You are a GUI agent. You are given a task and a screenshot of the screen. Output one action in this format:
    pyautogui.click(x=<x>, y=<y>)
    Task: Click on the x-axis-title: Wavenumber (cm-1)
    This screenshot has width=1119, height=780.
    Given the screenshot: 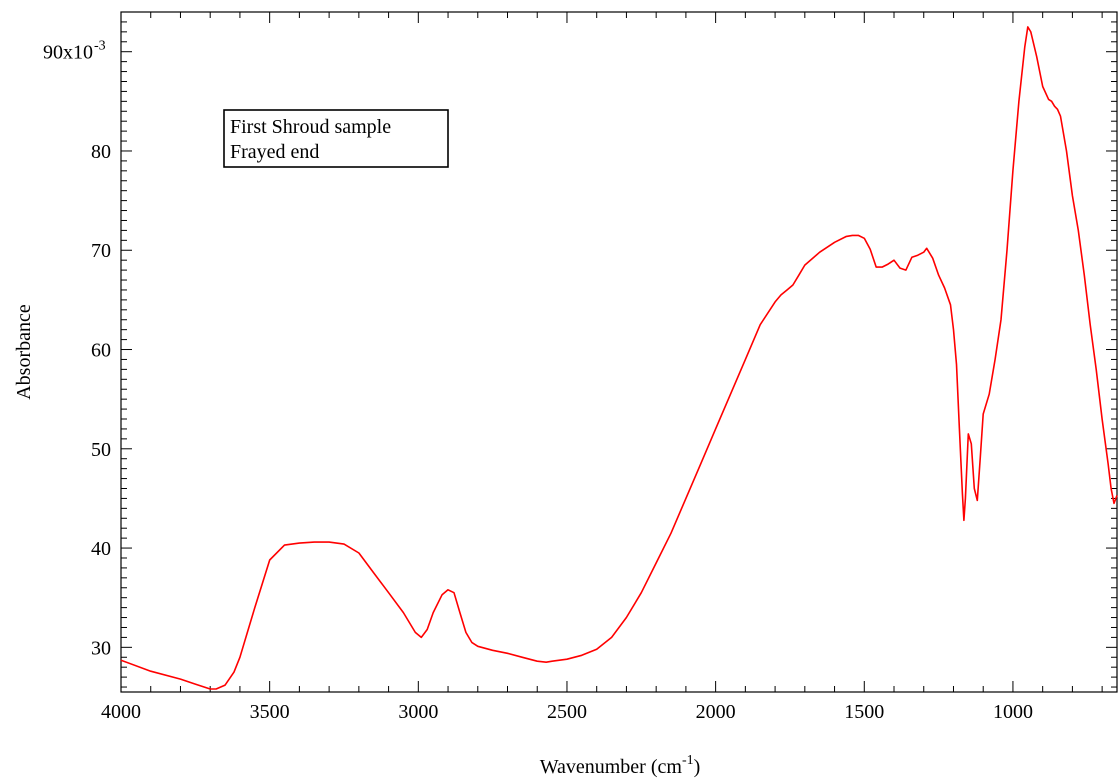 What is the action you would take?
    pyautogui.click(x=620, y=765)
    